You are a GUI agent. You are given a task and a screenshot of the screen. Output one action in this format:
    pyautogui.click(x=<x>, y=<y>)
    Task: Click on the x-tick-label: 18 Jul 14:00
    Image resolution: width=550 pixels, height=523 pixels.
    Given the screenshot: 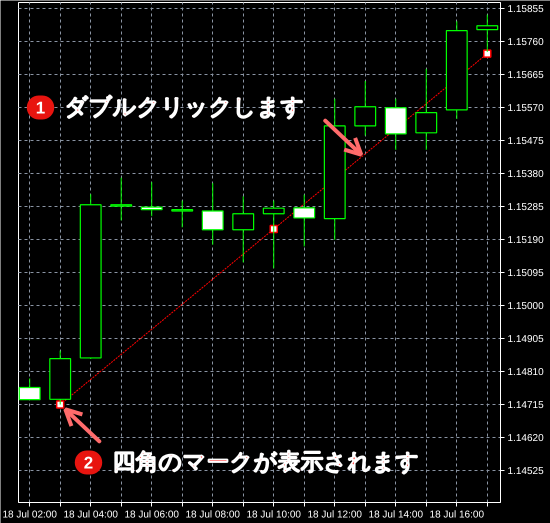 What is the action you would take?
    pyautogui.click(x=396, y=515)
    